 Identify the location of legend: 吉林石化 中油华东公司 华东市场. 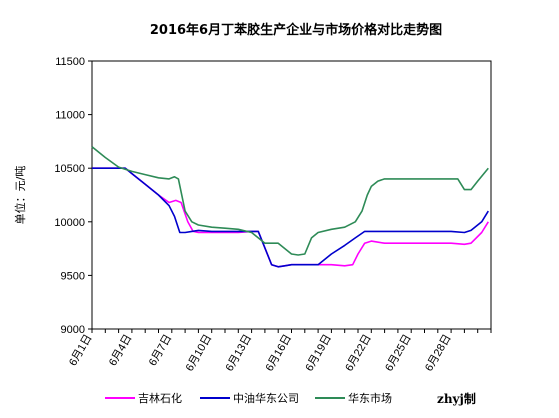
(248, 398).